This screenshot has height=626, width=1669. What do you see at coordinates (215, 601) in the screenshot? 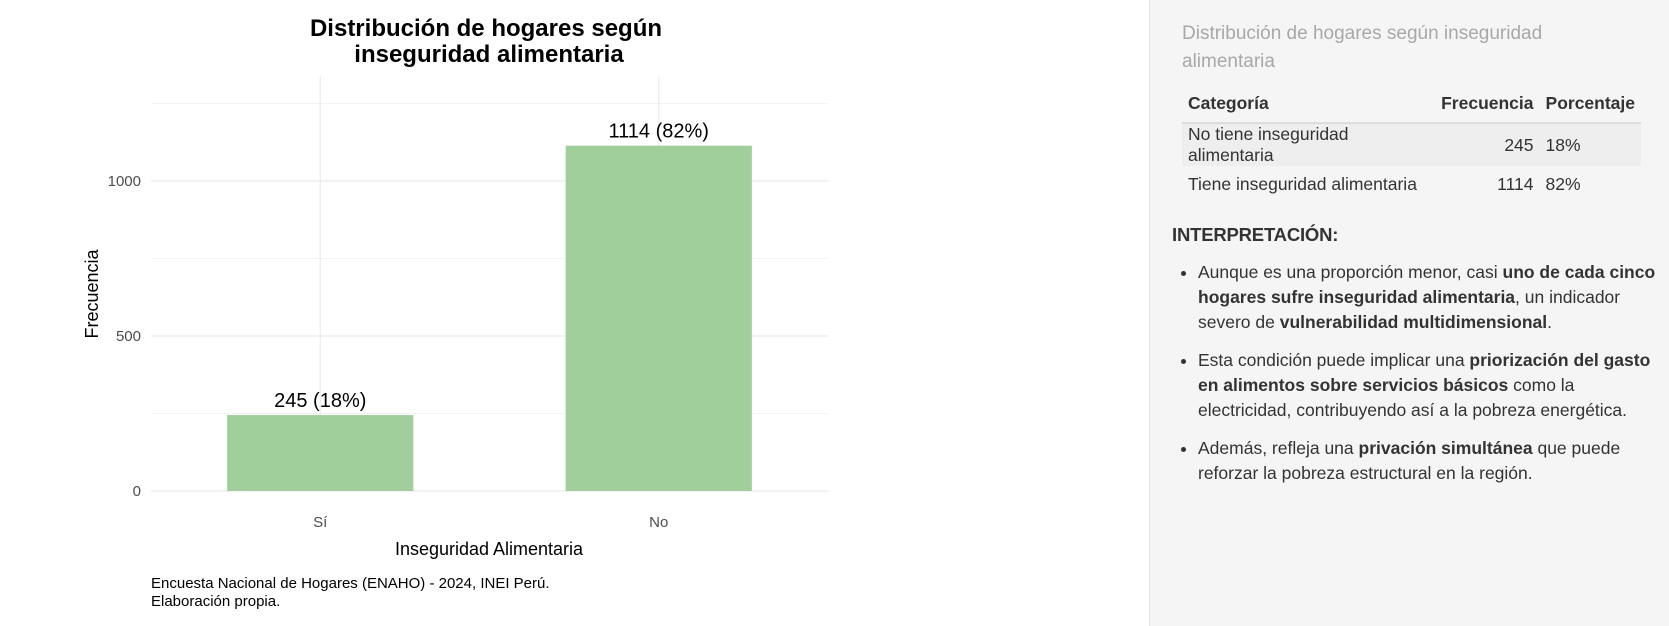
I see `source-caption-line-2: Elaboración propia.` at bounding box center [215, 601].